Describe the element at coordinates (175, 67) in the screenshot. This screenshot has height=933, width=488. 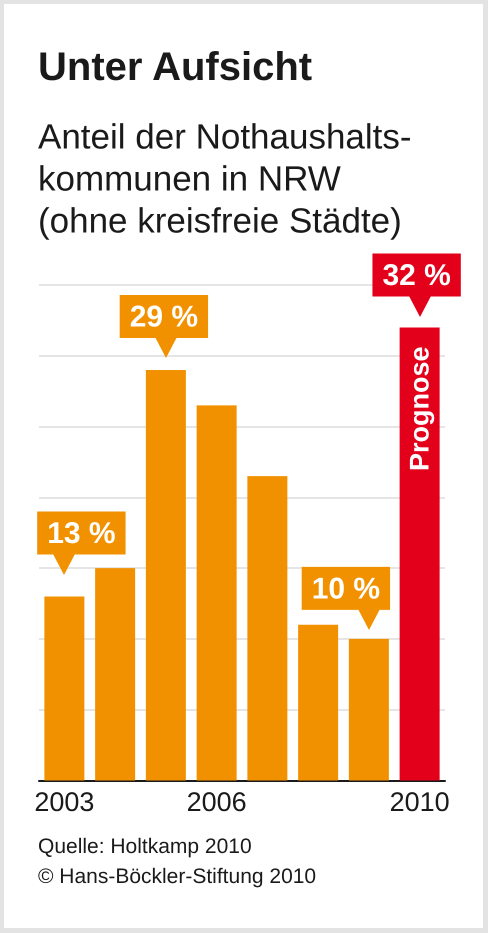
I see `chart-title: Unter Aufsicht` at that location.